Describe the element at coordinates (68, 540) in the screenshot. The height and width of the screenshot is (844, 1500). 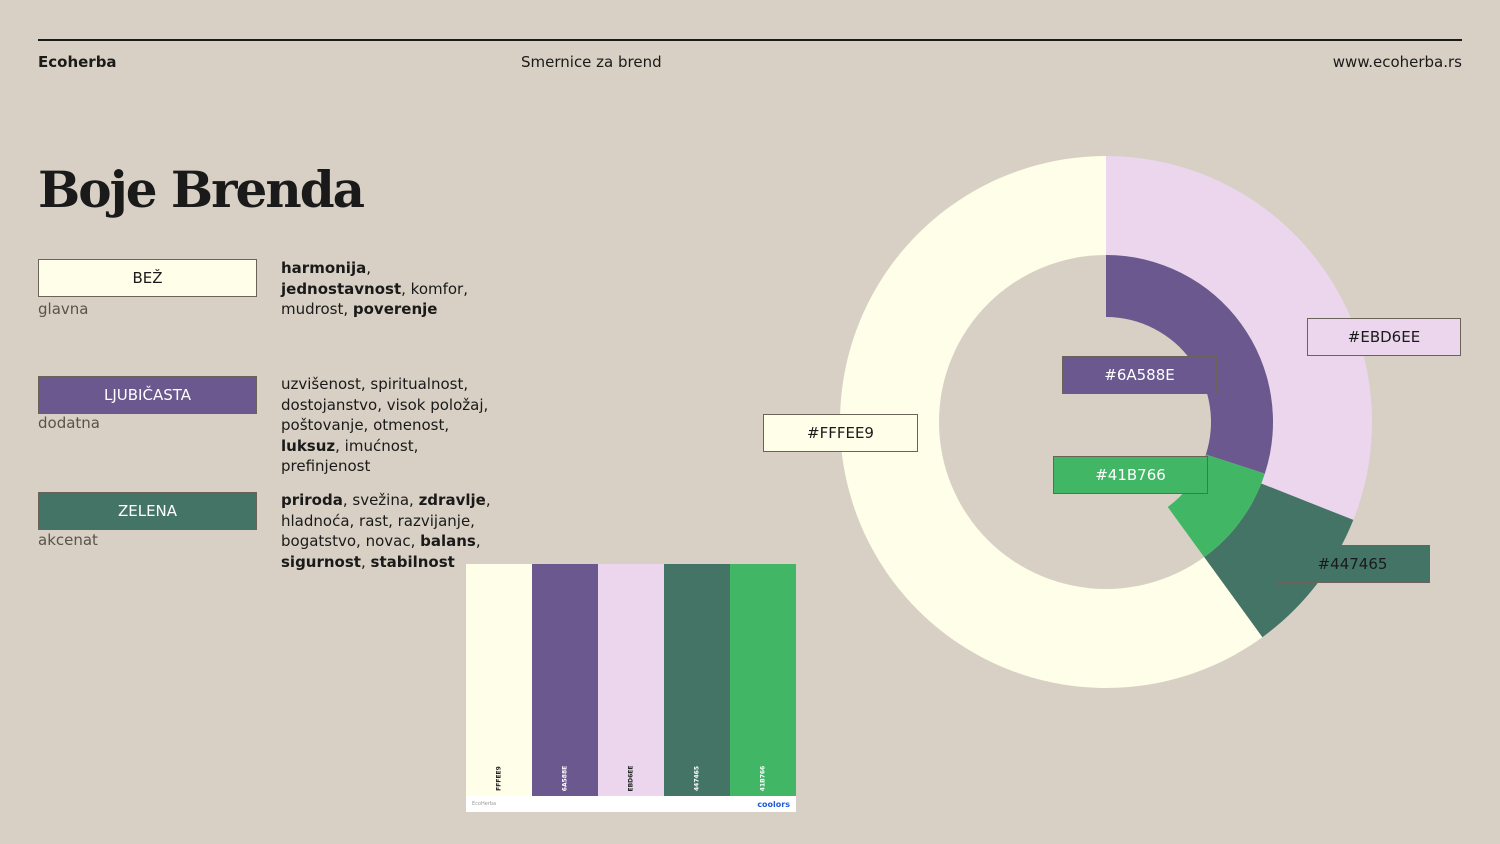
I see `color-role: akcenat` at that location.